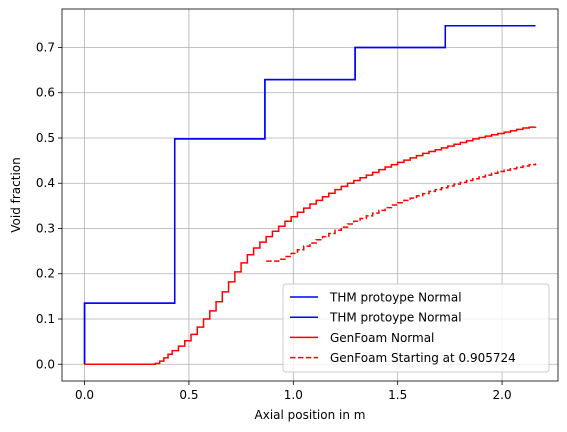 This screenshot has width=567, height=432. I want to click on x-tick-label: 1.5, so click(397, 395).